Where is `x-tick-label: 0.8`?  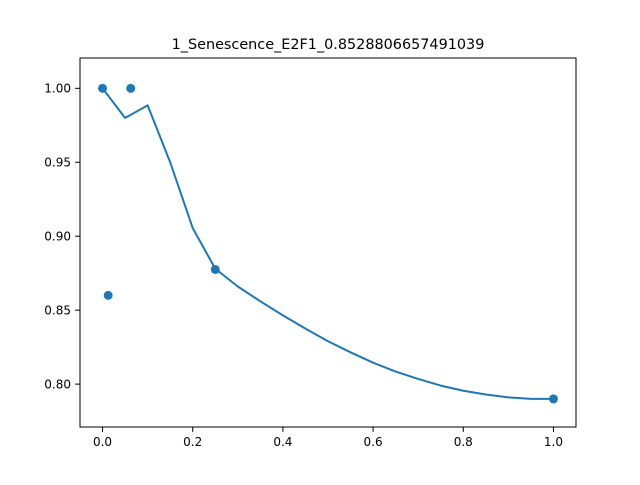 x-tick-label: 0.8 is located at coordinates (463, 442).